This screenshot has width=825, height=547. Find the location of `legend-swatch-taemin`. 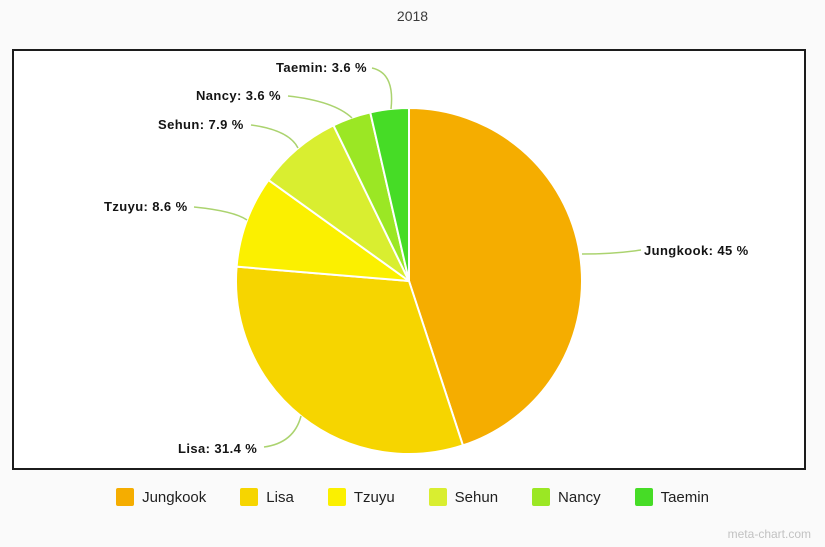

legend-swatch-taemin is located at coordinates (643, 497).